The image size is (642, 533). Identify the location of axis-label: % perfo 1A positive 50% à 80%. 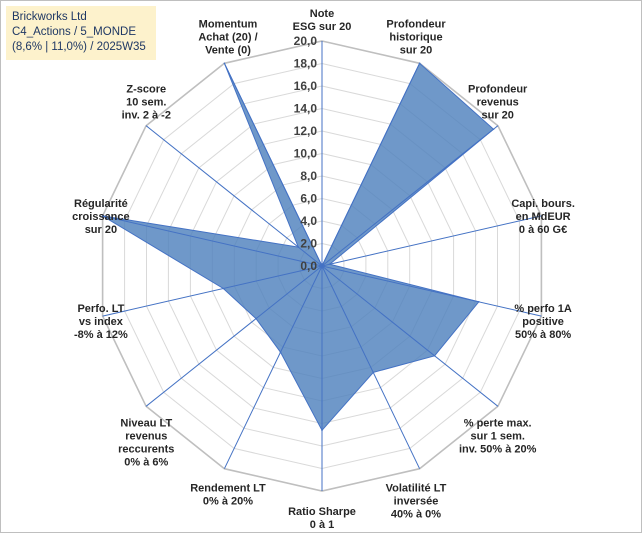
(543, 322).